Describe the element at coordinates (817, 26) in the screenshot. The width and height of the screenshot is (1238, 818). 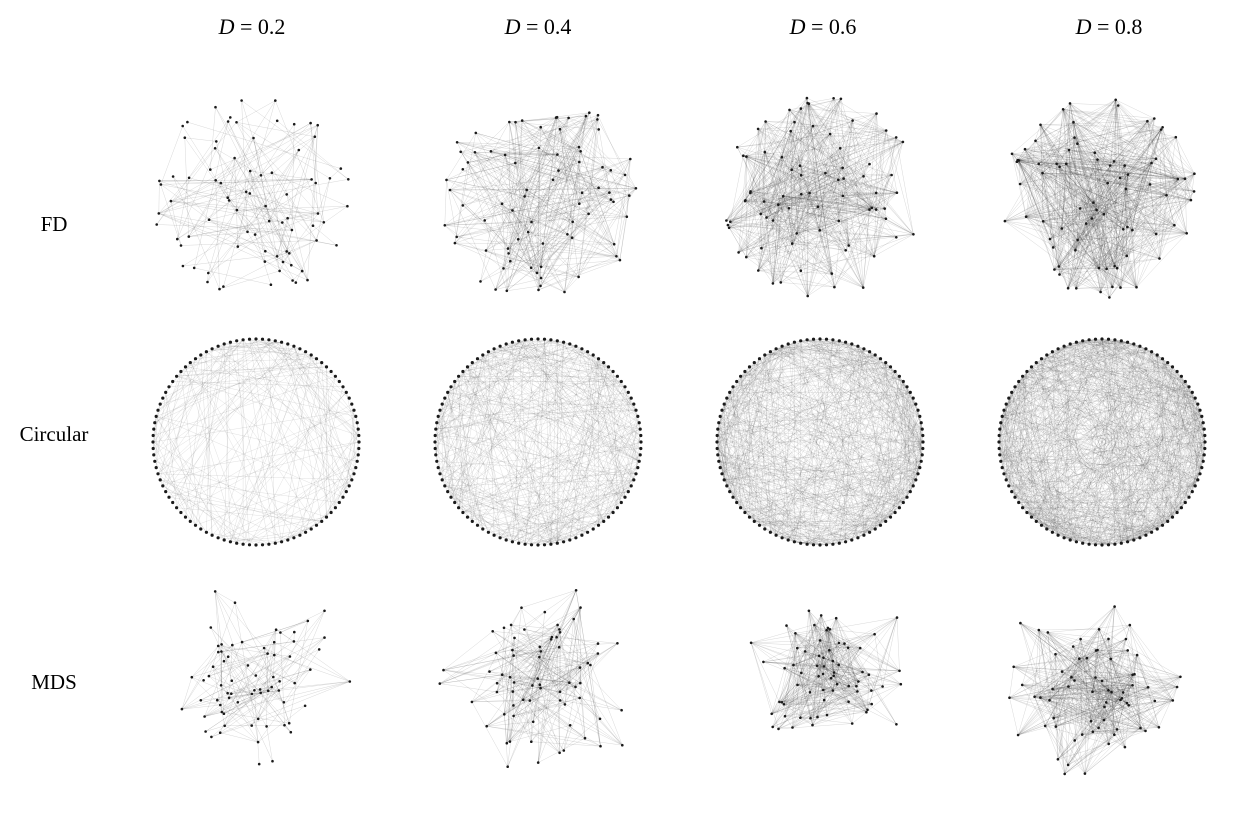
I see `equals-sign: =` at that location.